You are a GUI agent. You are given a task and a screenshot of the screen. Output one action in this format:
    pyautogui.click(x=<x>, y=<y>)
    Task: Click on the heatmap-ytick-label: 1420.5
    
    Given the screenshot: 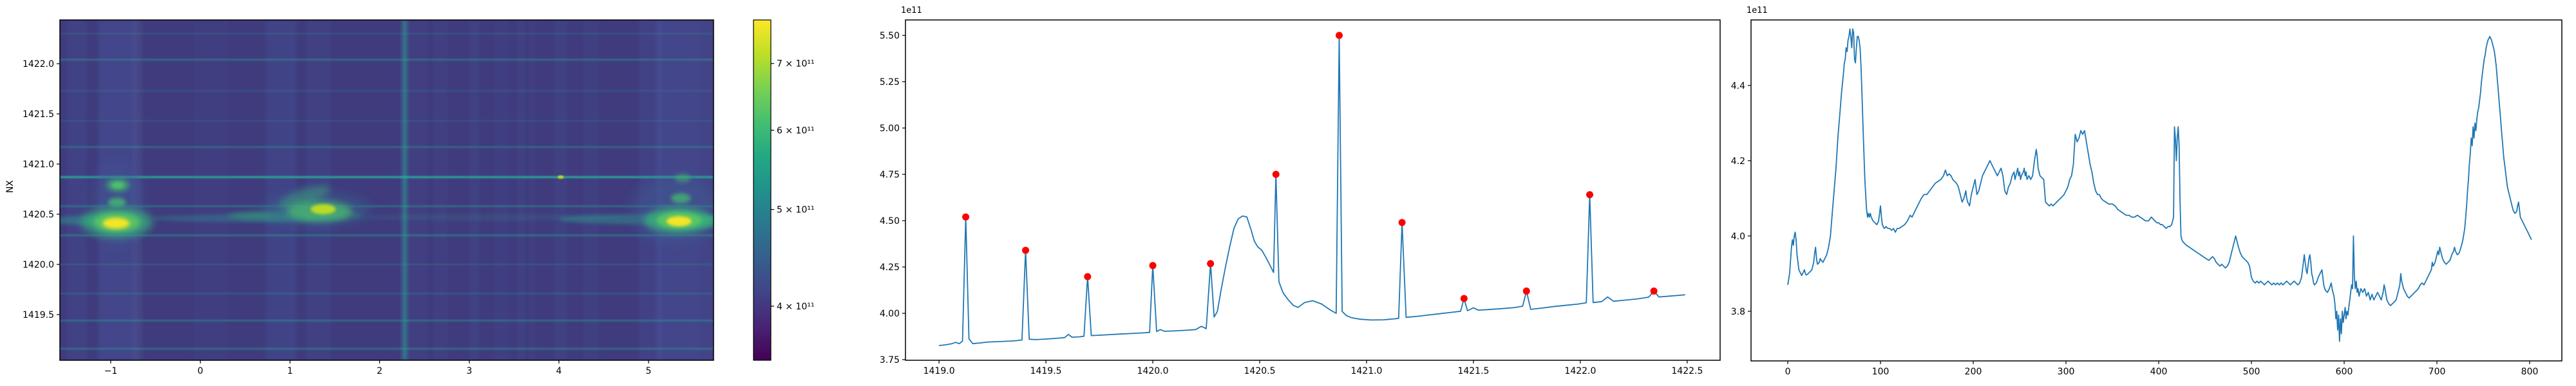 What is the action you would take?
    pyautogui.click(x=38, y=215)
    